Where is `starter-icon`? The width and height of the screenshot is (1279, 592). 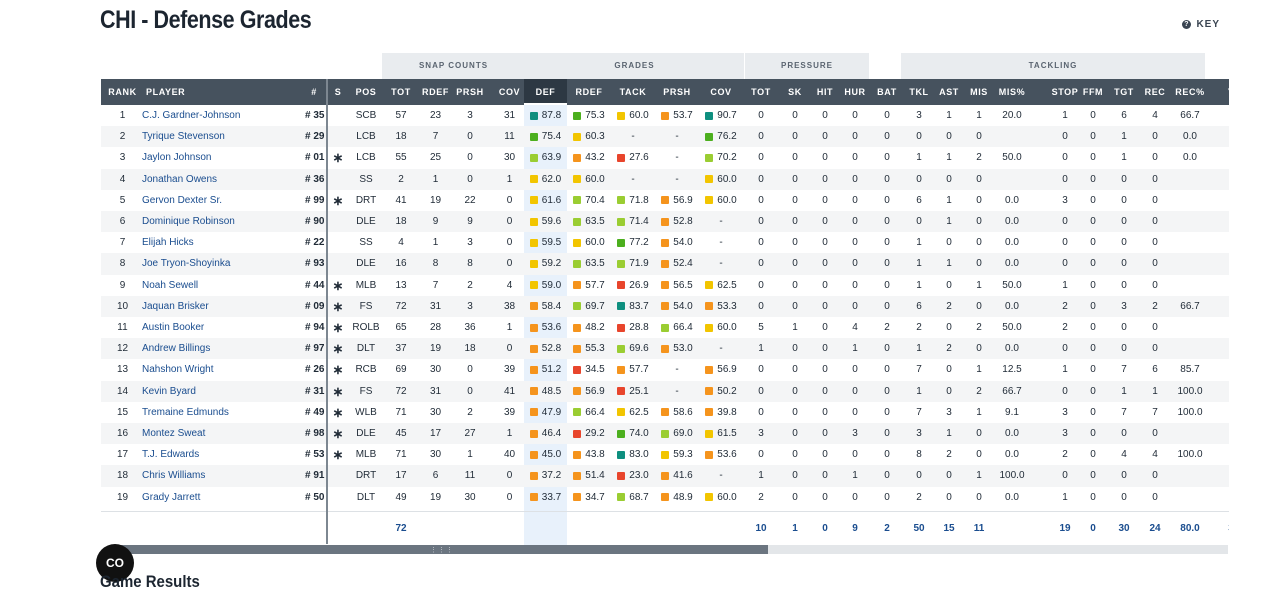
starter-icon is located at coordinates (338, 221).